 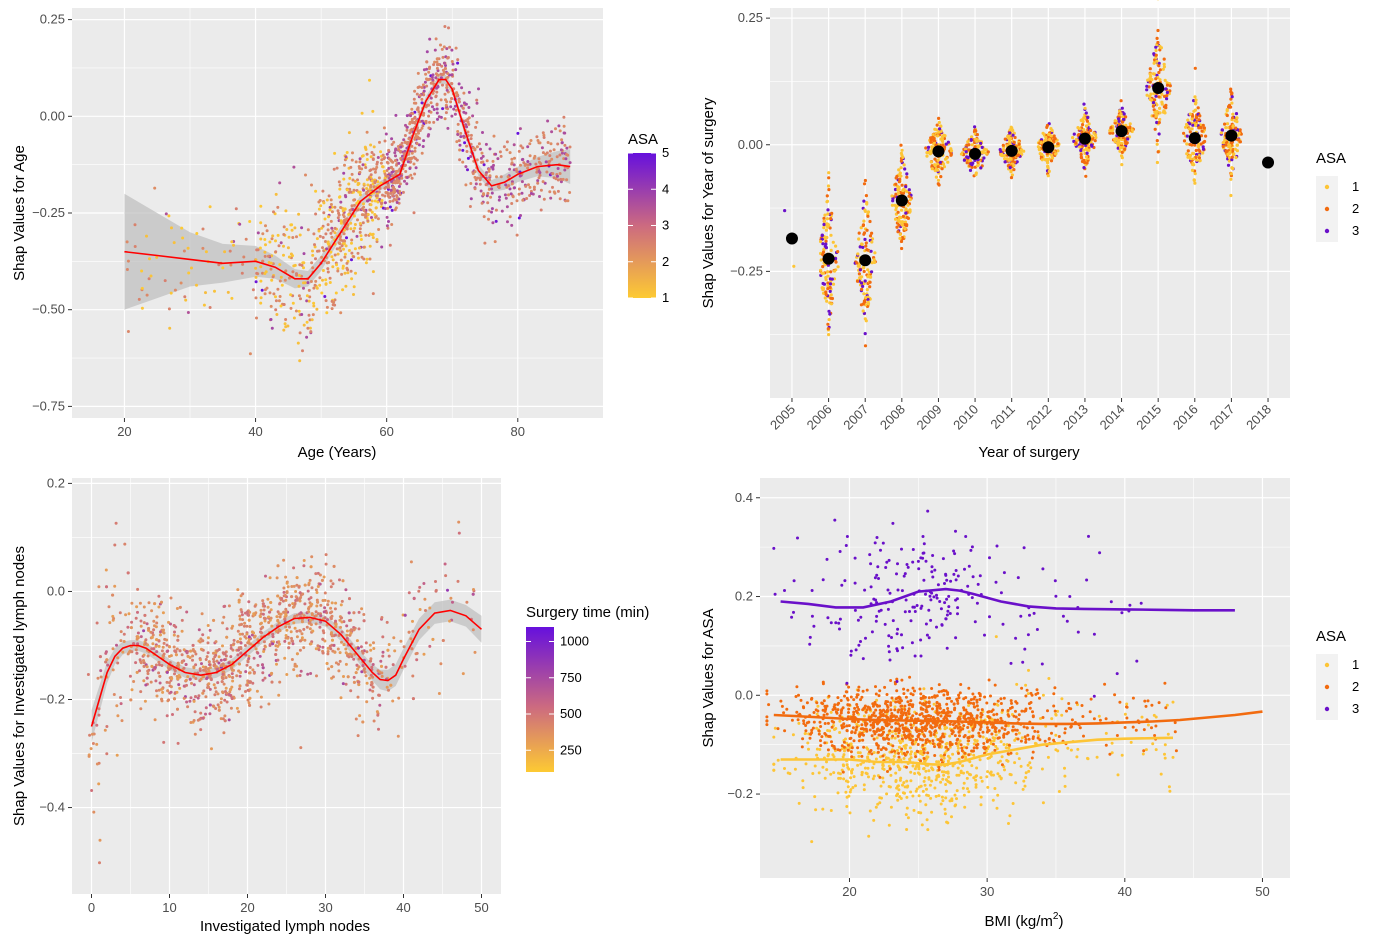 I want to click on x-tick-label: 30, so click(x=325, y=907).